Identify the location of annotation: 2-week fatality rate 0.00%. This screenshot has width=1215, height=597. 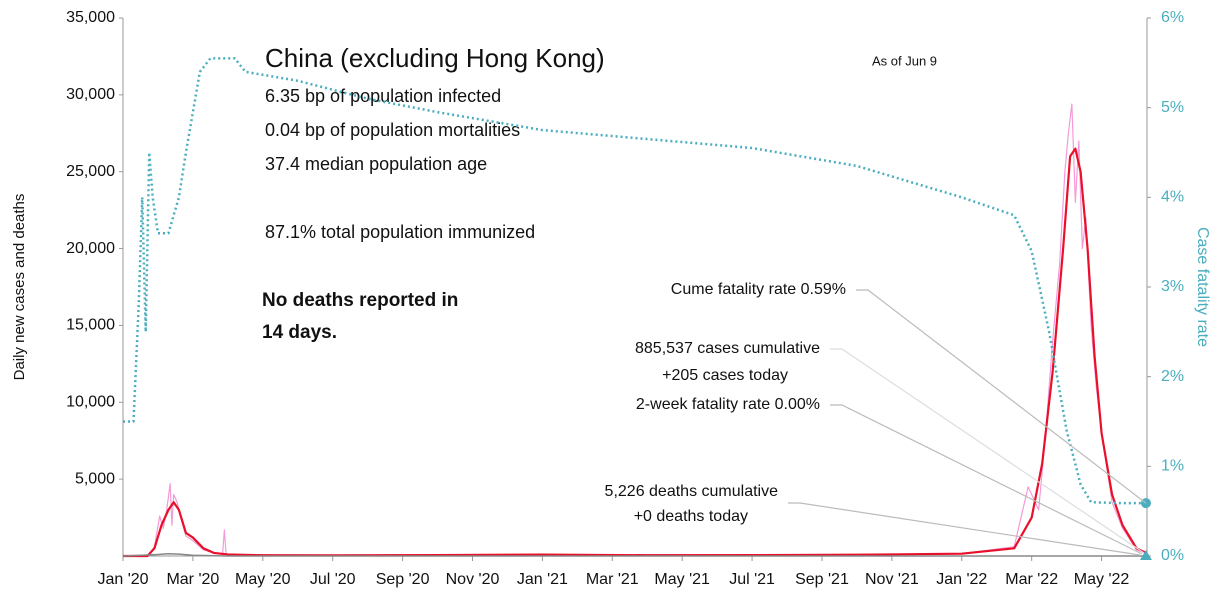
(728, 404).